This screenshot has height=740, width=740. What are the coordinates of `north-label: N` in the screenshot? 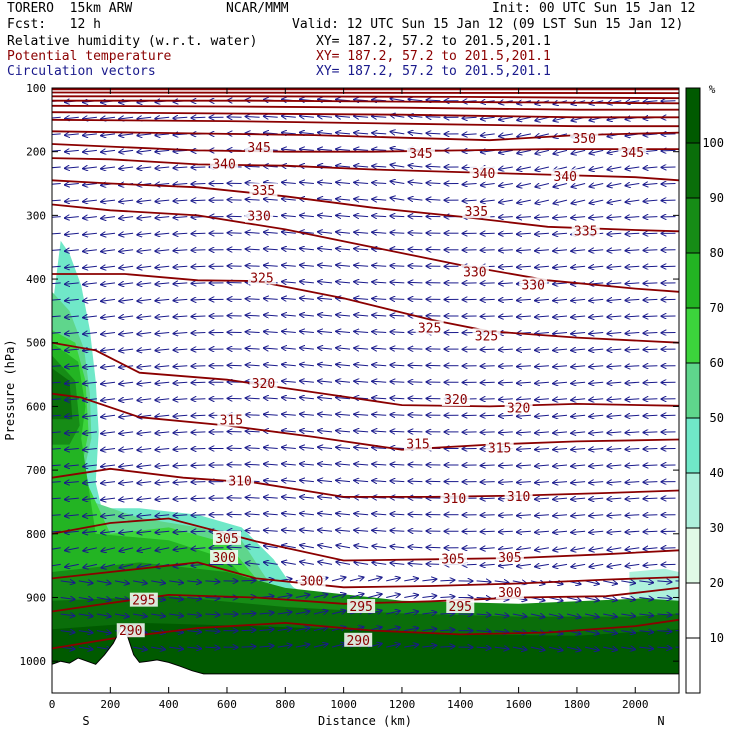 It's located at (660, 721).